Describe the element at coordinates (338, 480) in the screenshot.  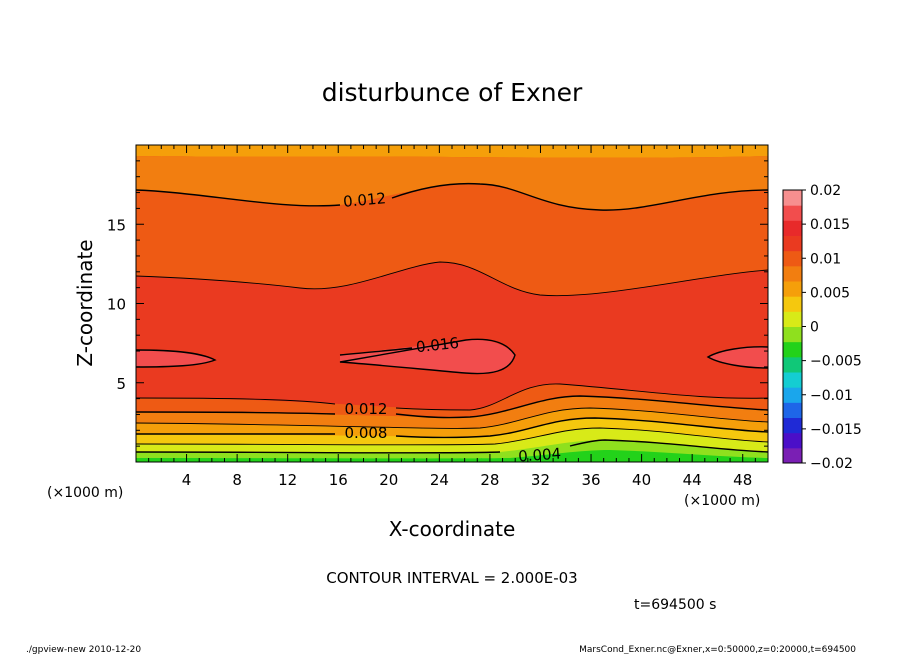
I see `x-tick-label: 16` at that location.